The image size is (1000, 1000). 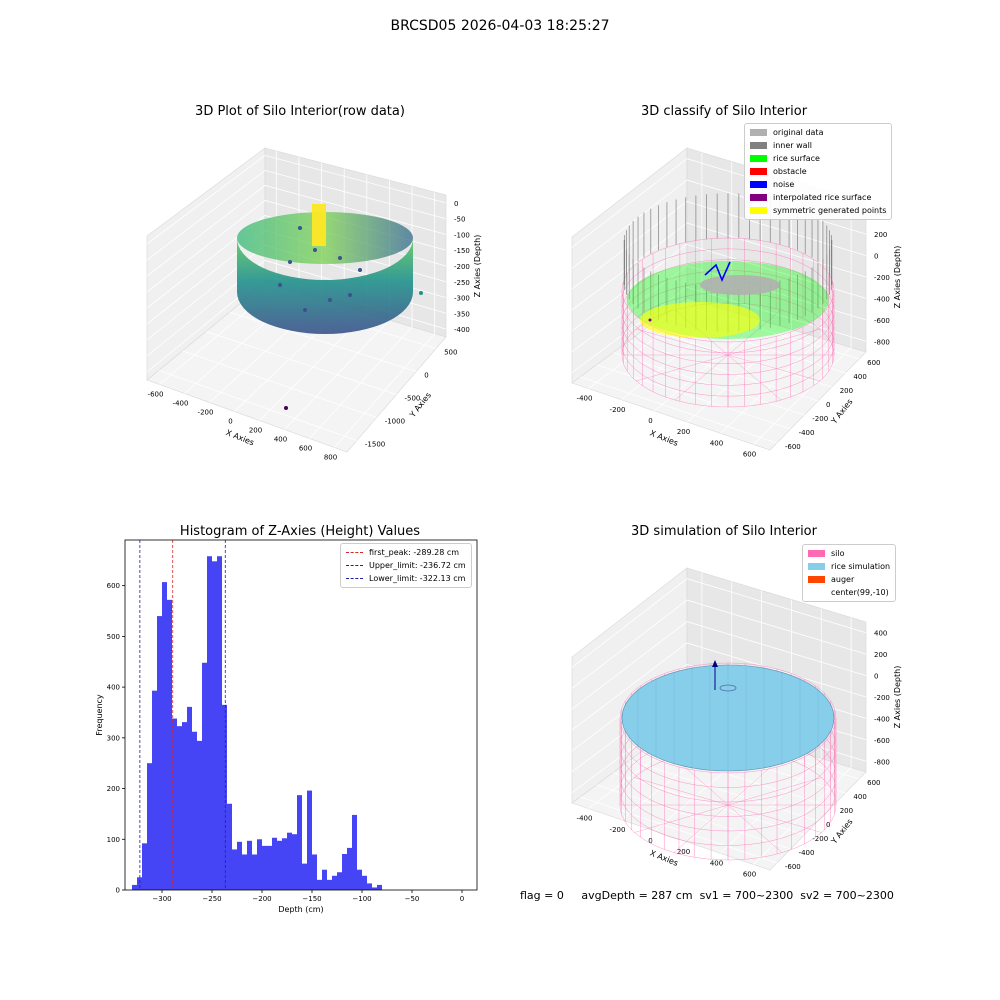 I want to click on plot1-x-tick-label: -400, so click(x=181, y=404).